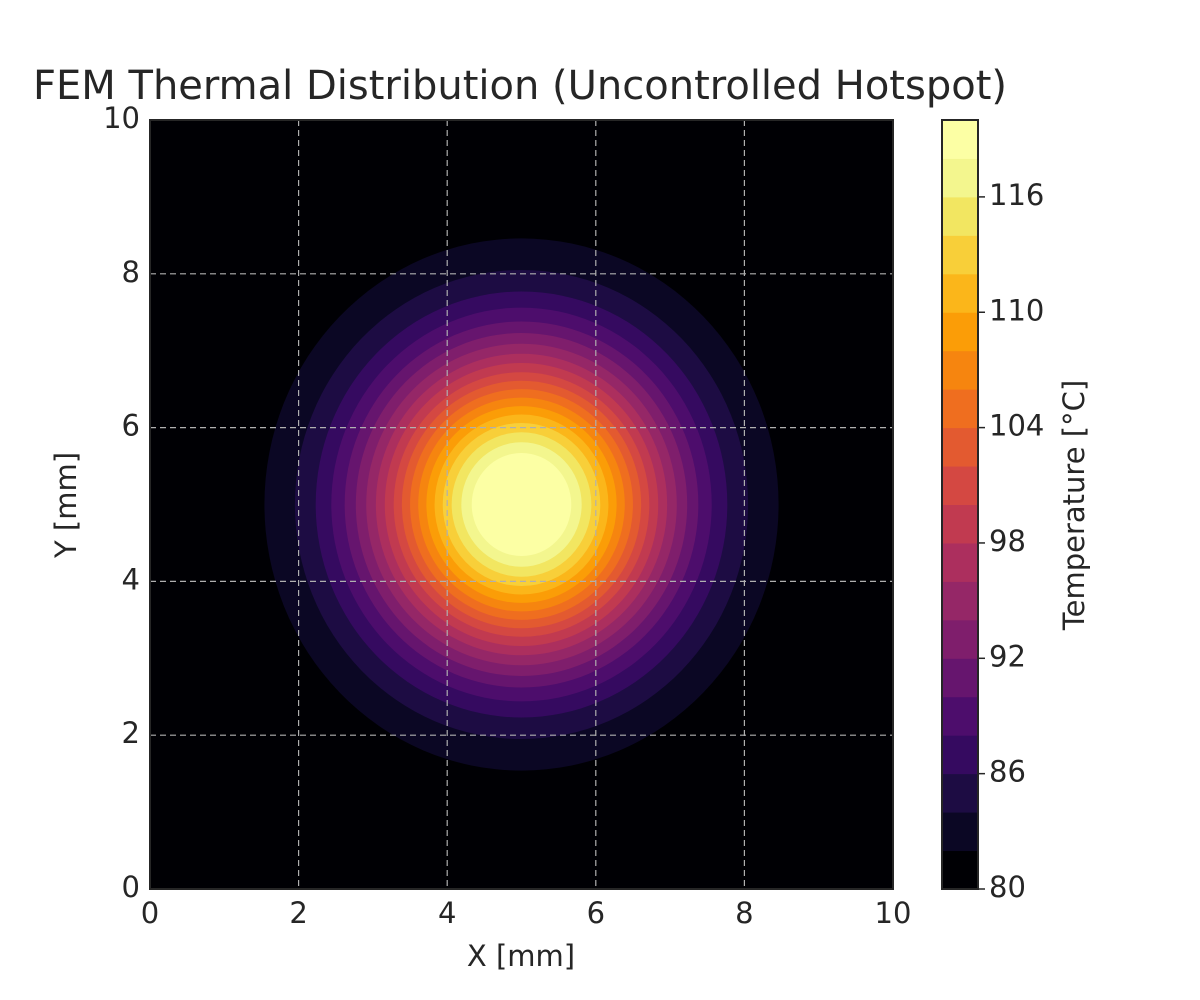  What do you see at coordinates (150, 913) in the screenshot?
I see `x-tick-label: 0` at bounding box center [150, 913].